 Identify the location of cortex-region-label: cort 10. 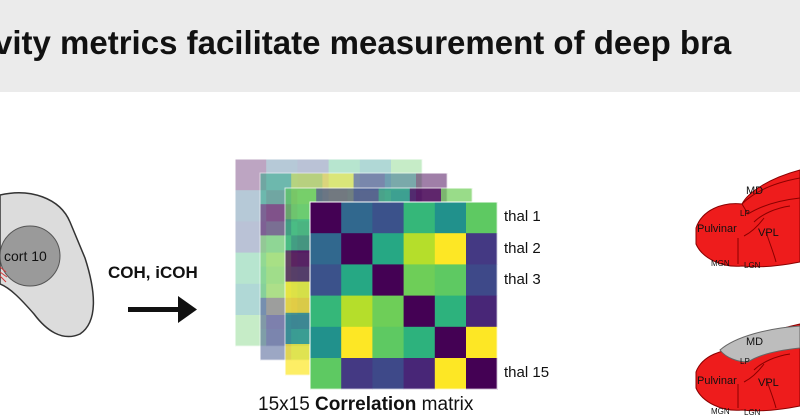
(25, 256).